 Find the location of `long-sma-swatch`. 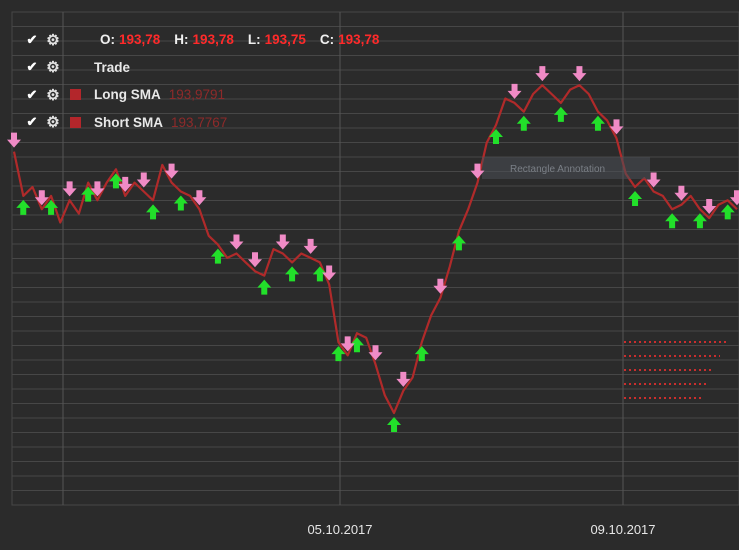

long-sma-swatch is located at coordinates (75, 95).